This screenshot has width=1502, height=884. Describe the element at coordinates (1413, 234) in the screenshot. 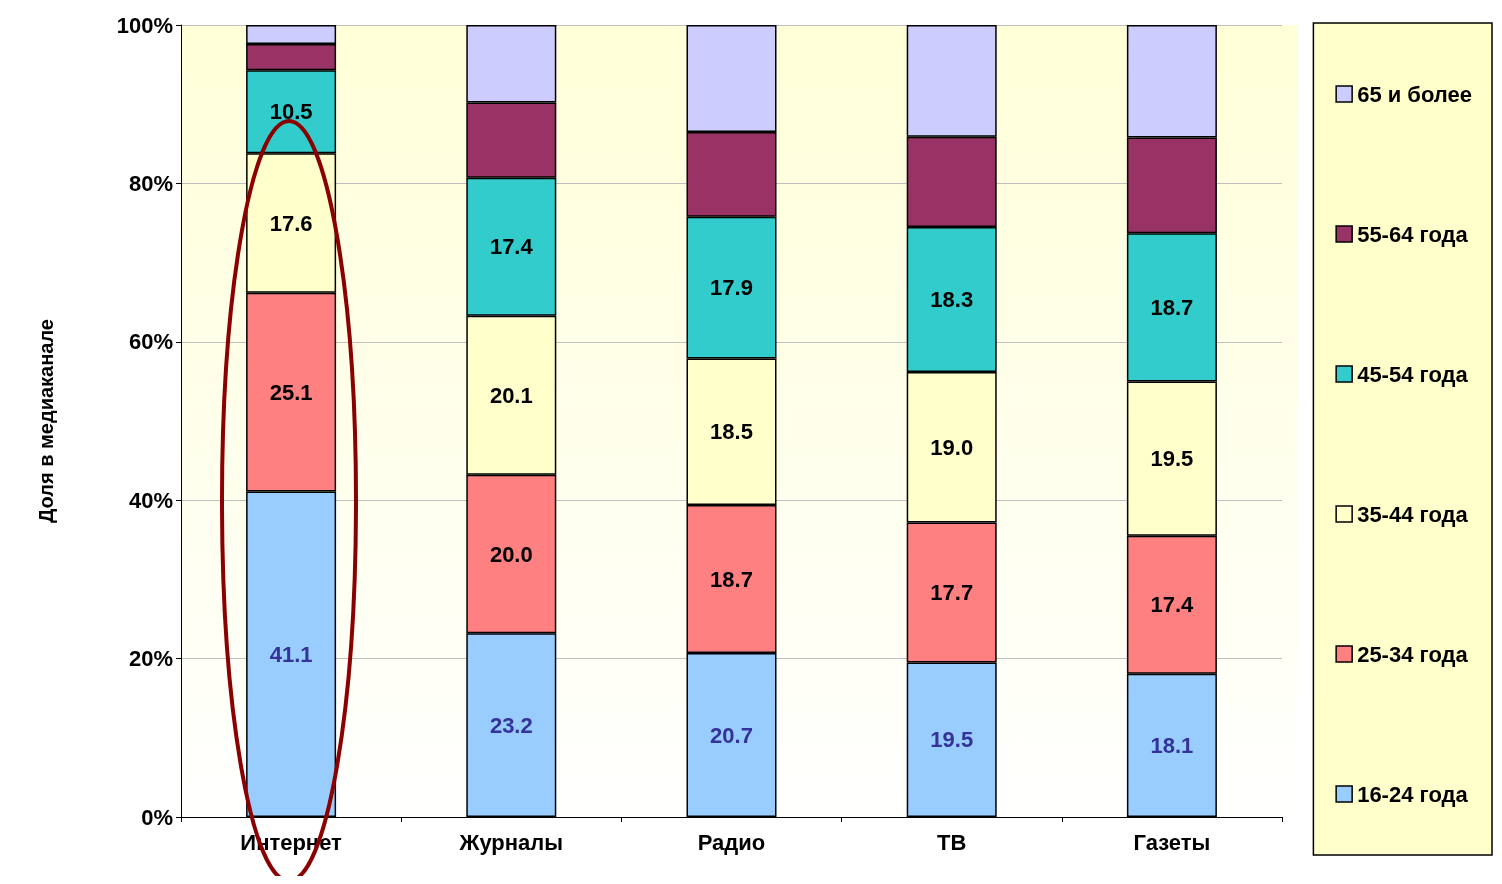

I see `legend-label: 55-64 года` at that location.